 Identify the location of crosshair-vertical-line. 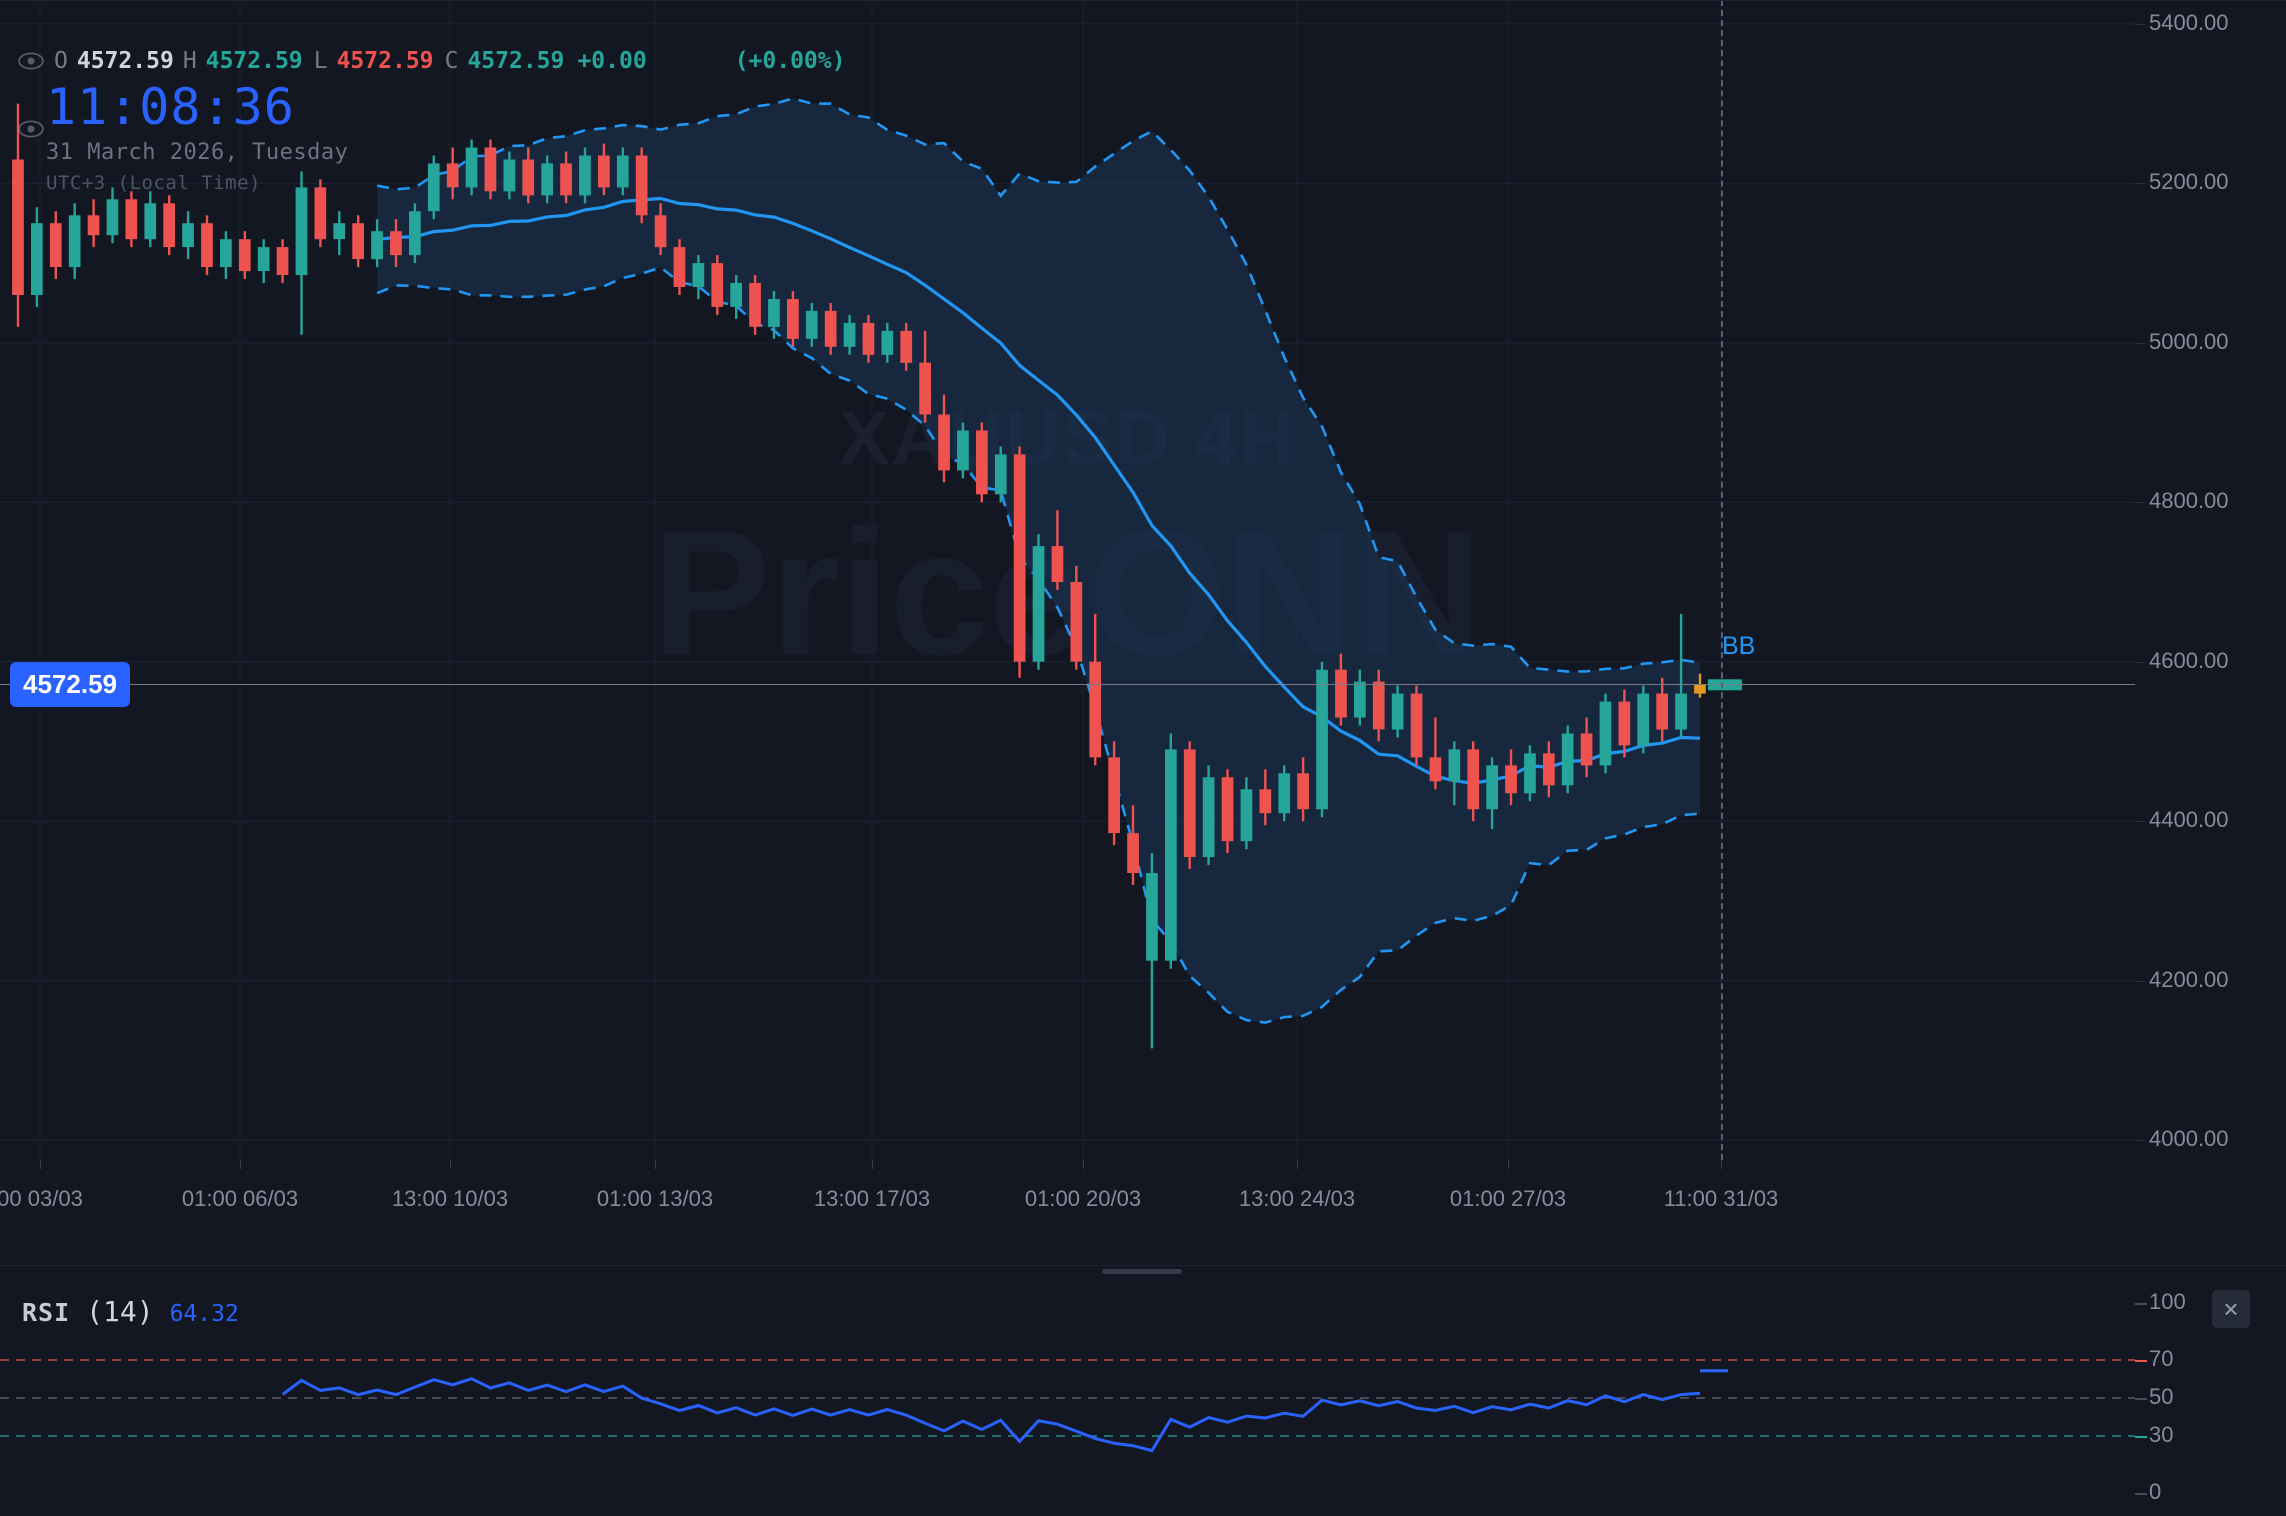
(1722, 580).